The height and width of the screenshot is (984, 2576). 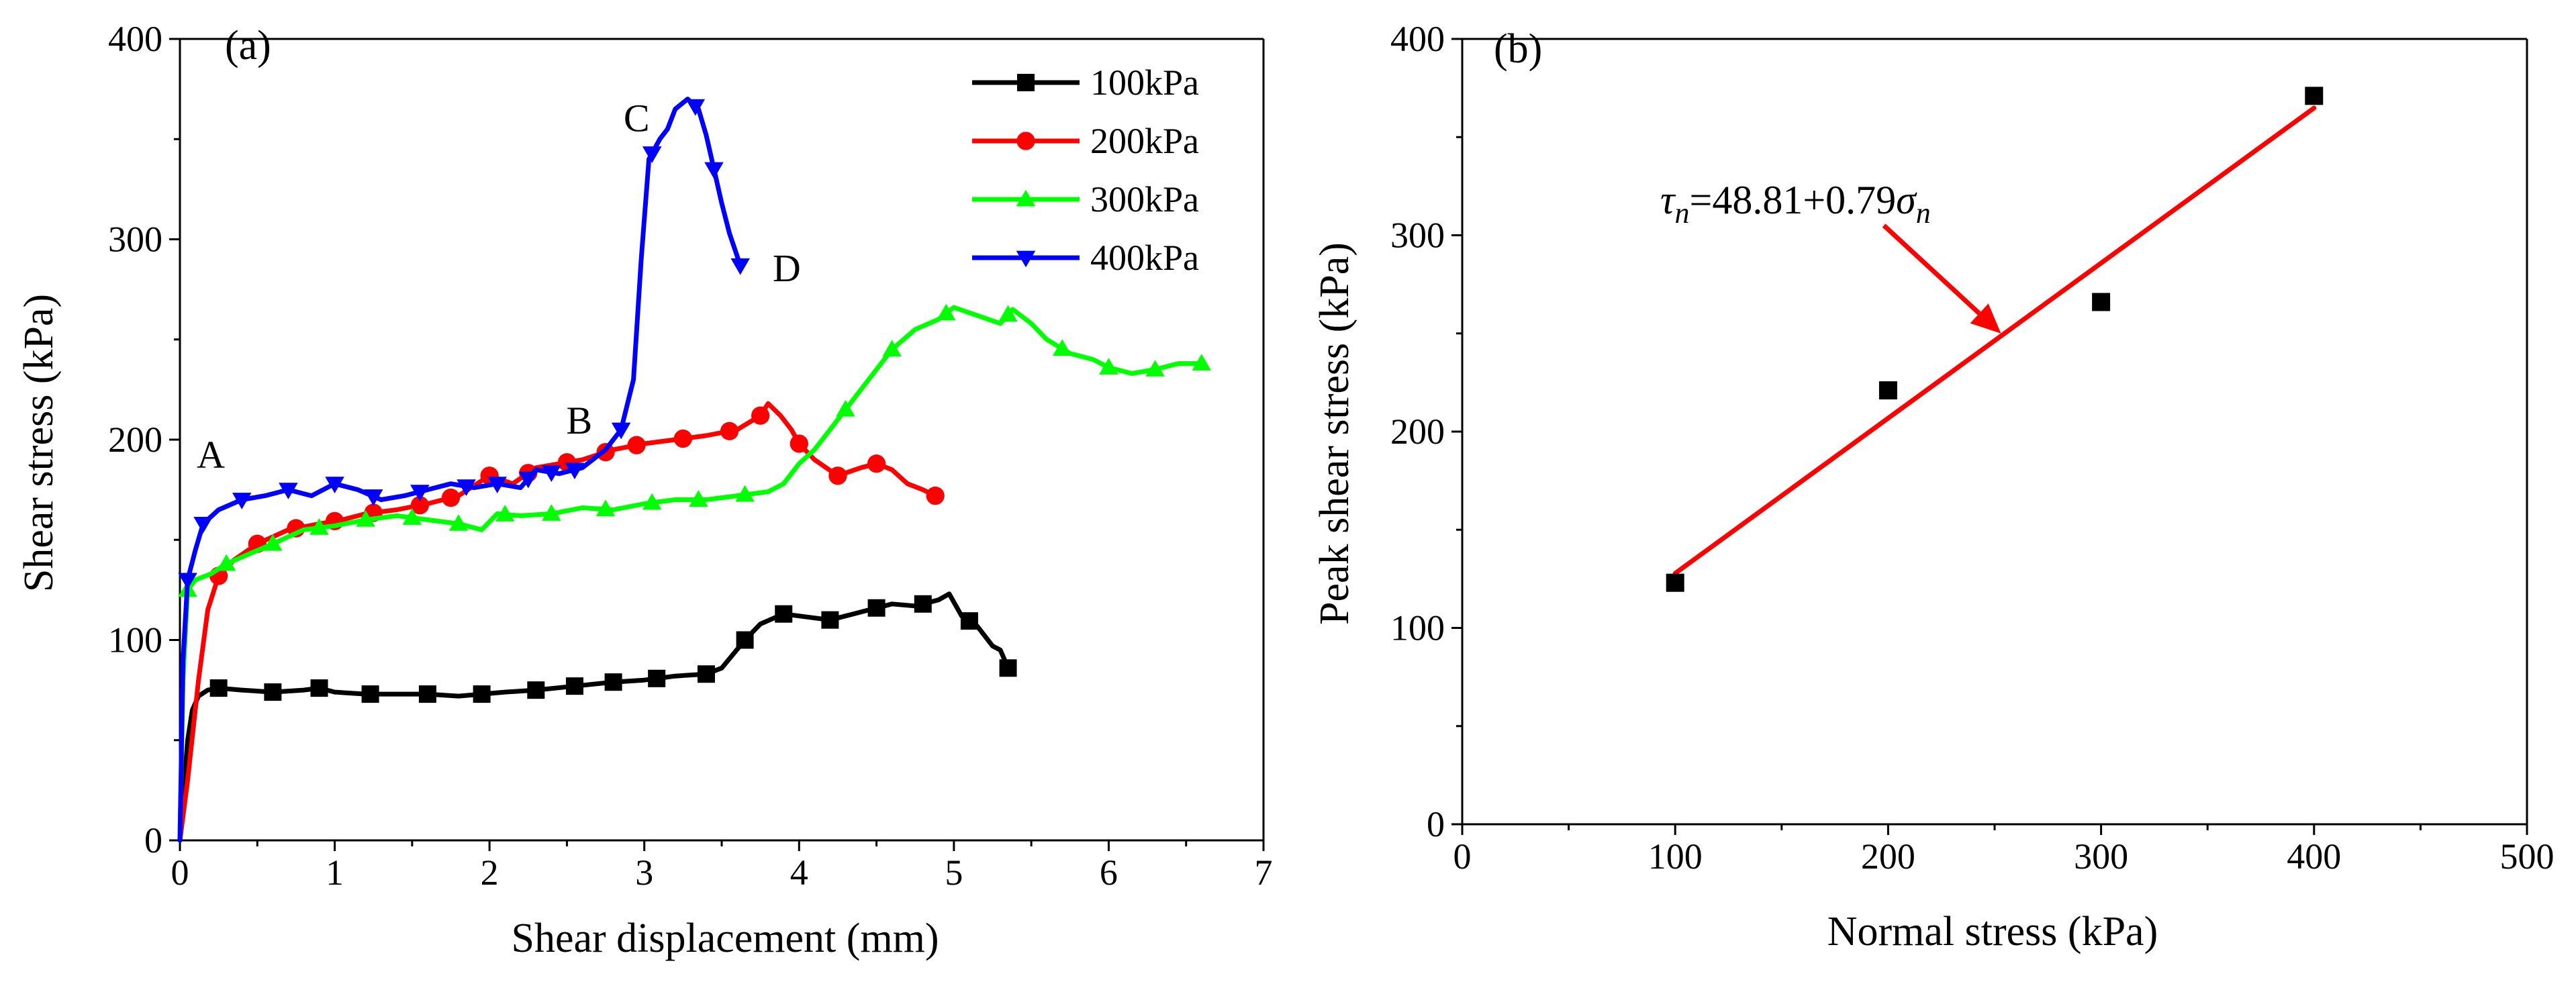 I want to click on panel-a-label: (a), so click(x=248, y=45).